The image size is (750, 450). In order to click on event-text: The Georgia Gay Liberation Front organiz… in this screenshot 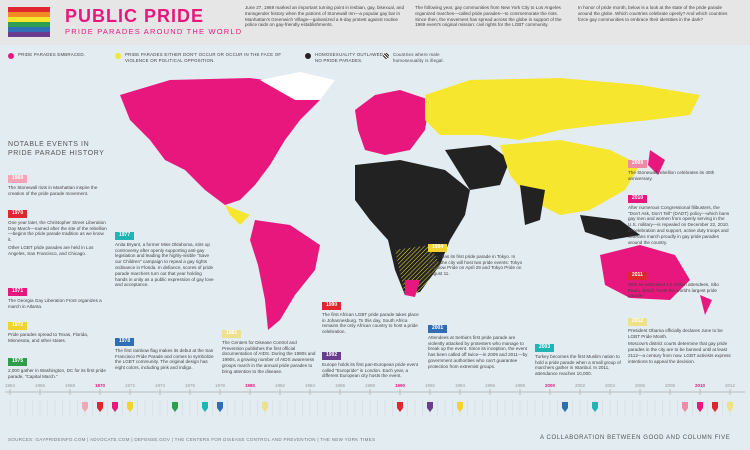, I will do `click(55, 303)`.